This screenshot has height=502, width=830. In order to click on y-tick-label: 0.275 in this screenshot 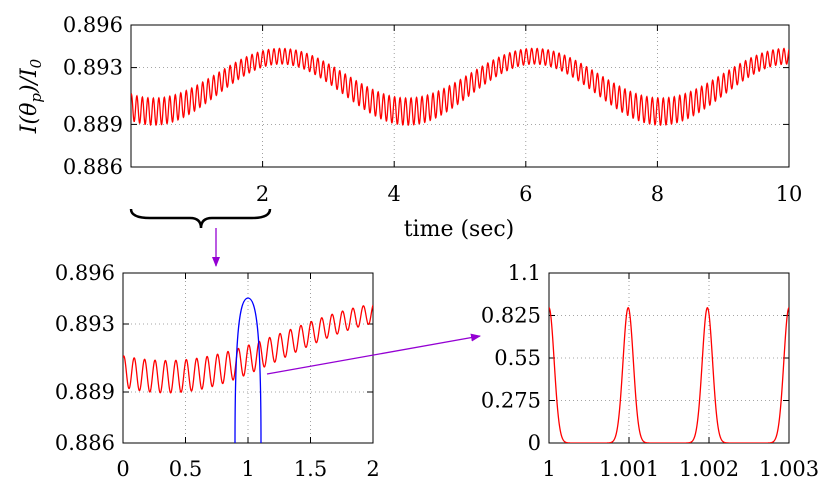, I will do `click(511, 401)`.